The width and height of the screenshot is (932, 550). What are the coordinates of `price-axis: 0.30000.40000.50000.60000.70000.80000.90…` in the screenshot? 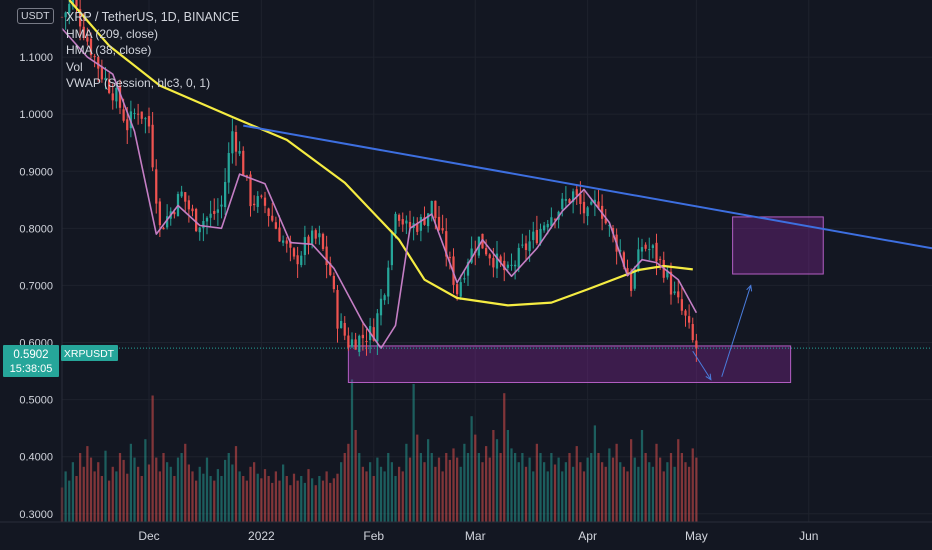 It's located at (41, 261).